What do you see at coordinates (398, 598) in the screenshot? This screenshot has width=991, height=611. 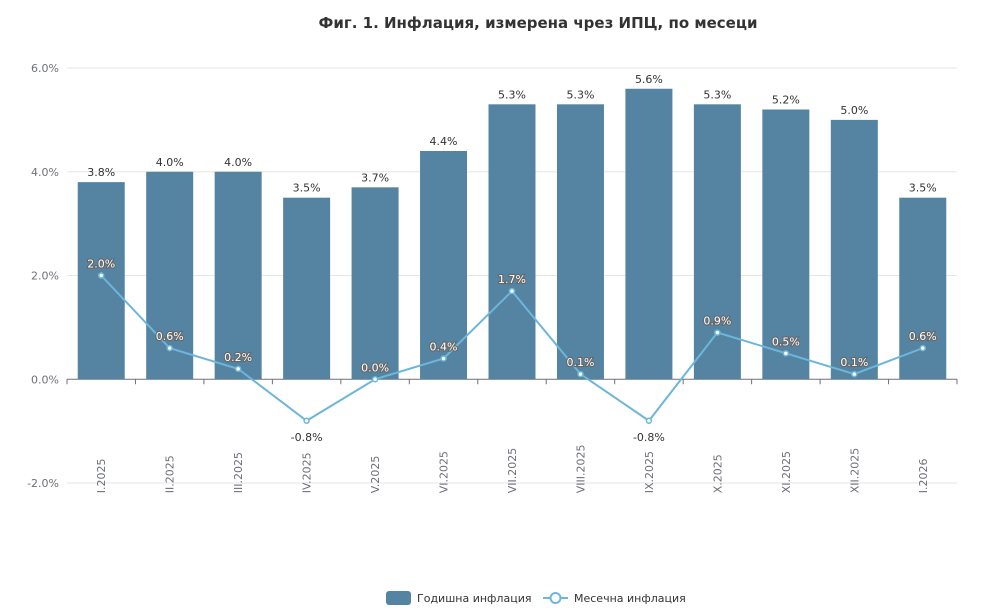 I see `legend-bar-swatch` at bounding box center [398, 598].